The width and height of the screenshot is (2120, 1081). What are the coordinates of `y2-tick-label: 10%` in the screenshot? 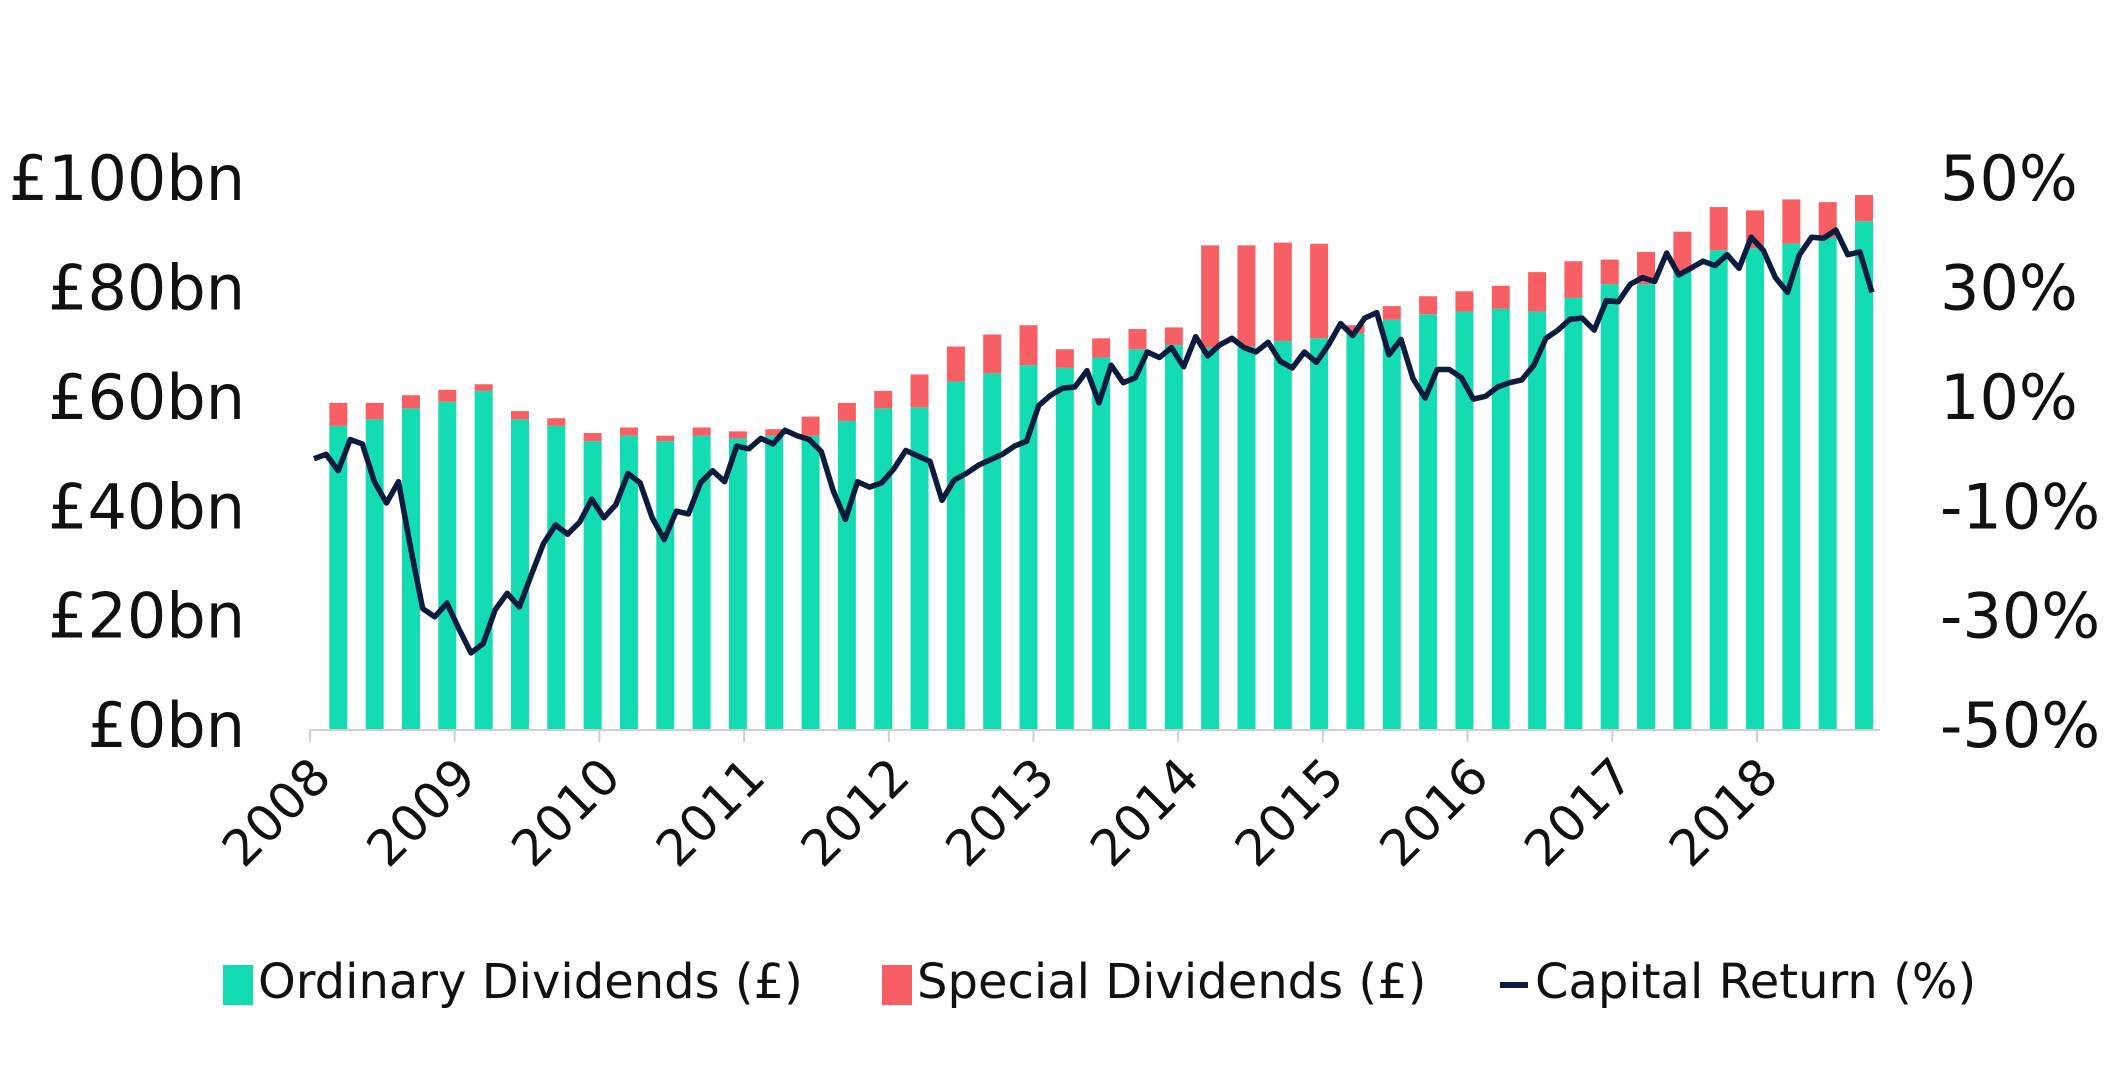 It's located at (2009, 397).